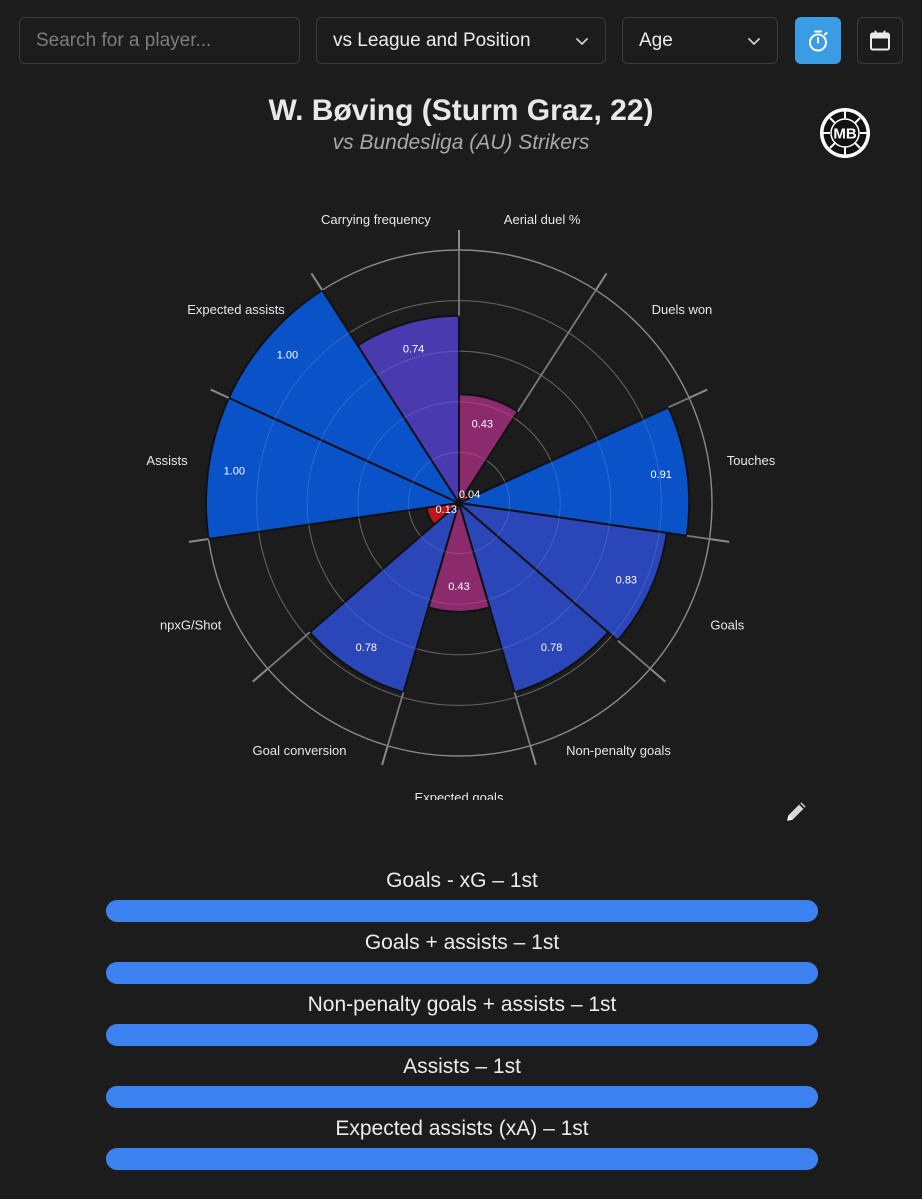 The image size is (922, 1199). I want to click on rank-item: Goals - xG – 1st, so click(462, 897).